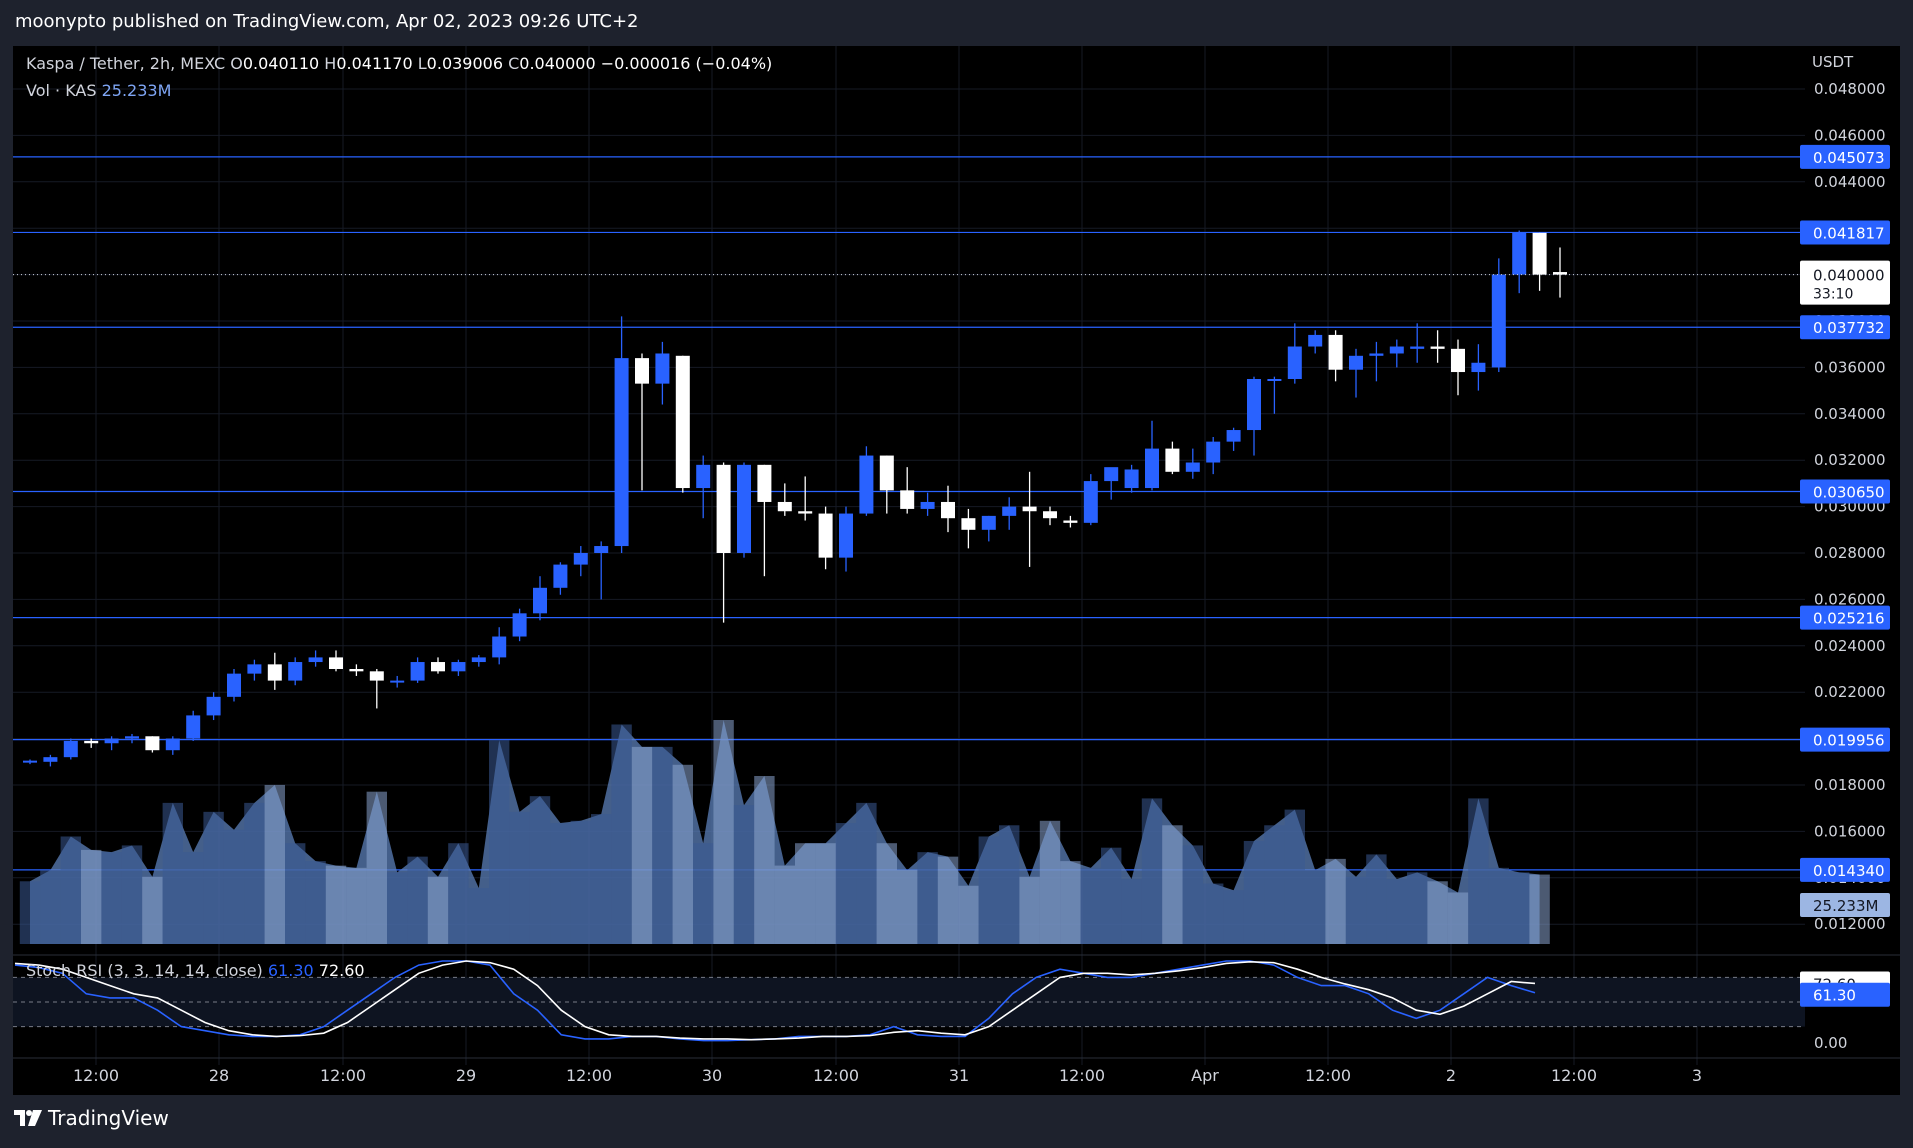  What do you see at coordinates (1849, 158) in the screenshot?
I see `level-price-label: 0.045073` at bounding box center [1849, 158].